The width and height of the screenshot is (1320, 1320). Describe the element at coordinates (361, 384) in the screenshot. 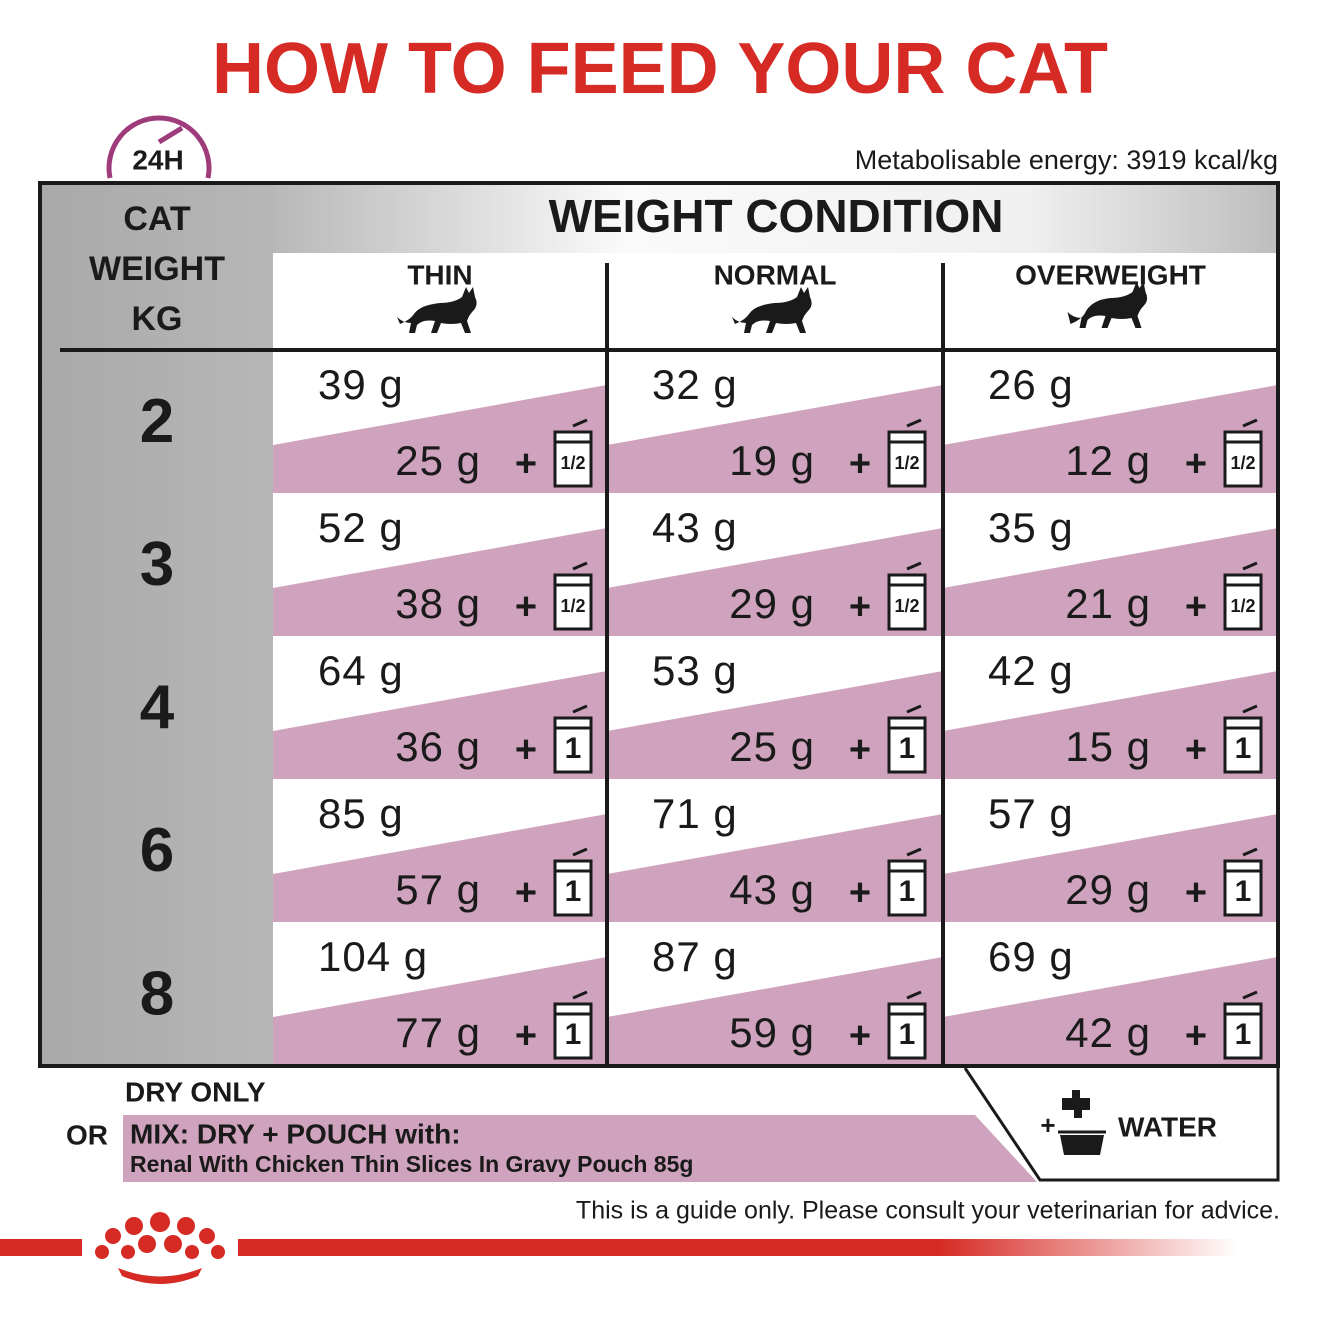

I see `dry-amount: 39 g` at that location.